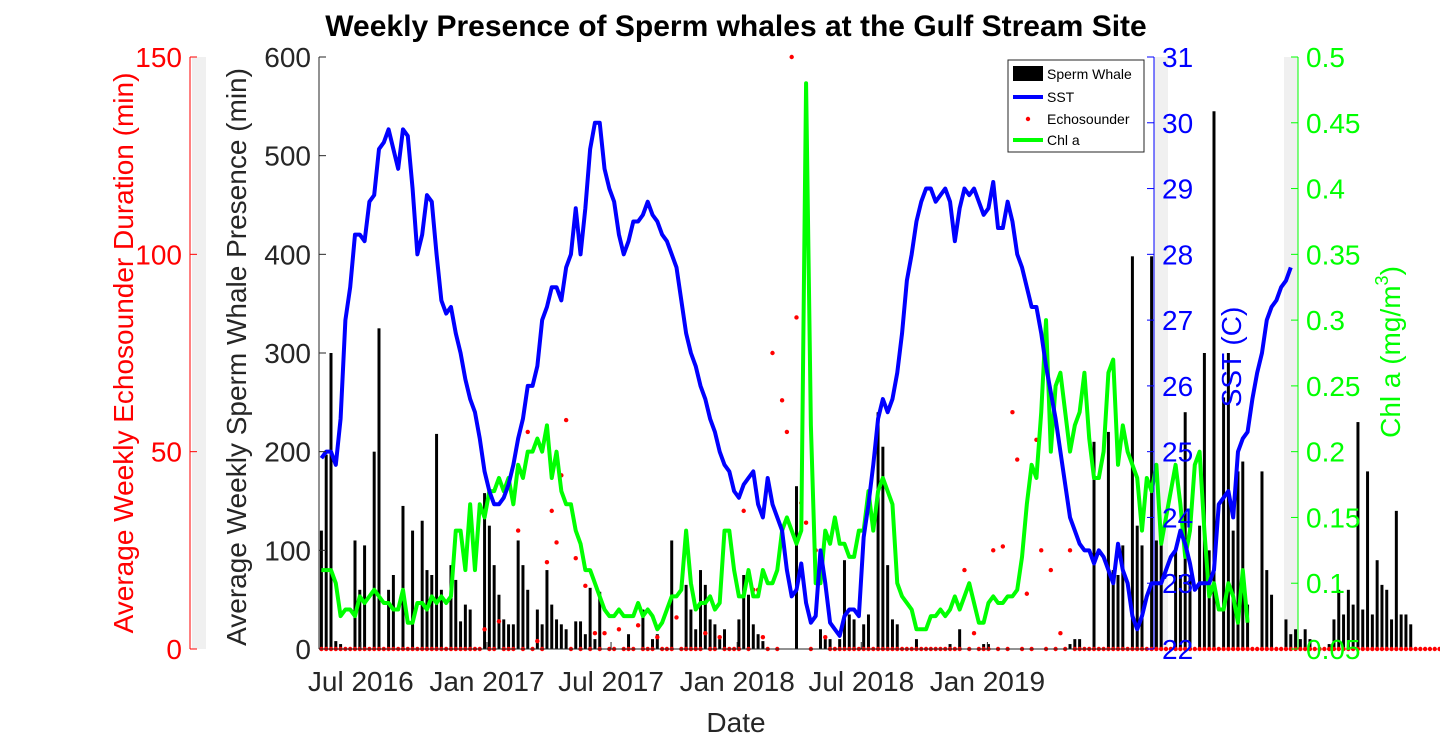 Image resolution: width=1440 pixels, height=736 pixels. Describe the element at coordinates (1028, 73) in the screenshot. I see `legend-swatch-sperm-whale` at that location.